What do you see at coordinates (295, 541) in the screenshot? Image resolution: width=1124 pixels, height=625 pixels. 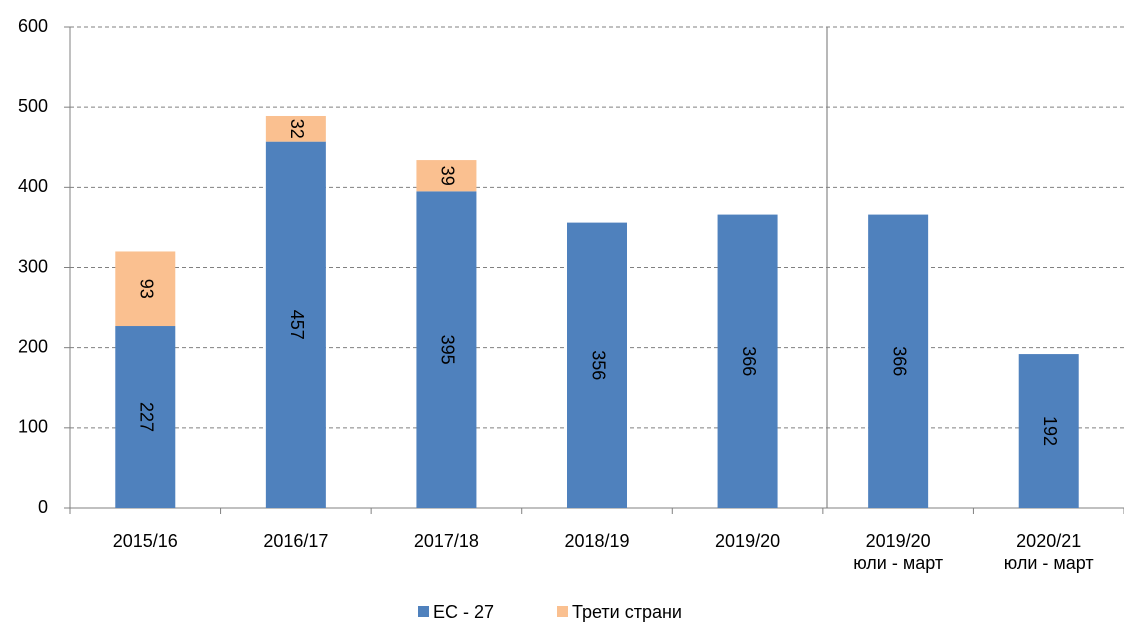 I see `x-tick-label: 2016/17` at bounding box center [295, 541].